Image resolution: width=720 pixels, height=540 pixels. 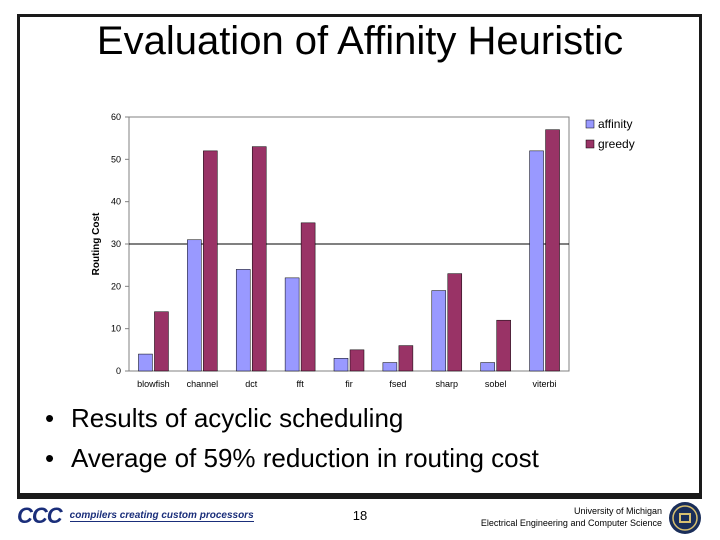 What do you see at coordinates (300, 384) in the screenshot?
I see `x-tick-label: fft` at bounding box center [300, 384].